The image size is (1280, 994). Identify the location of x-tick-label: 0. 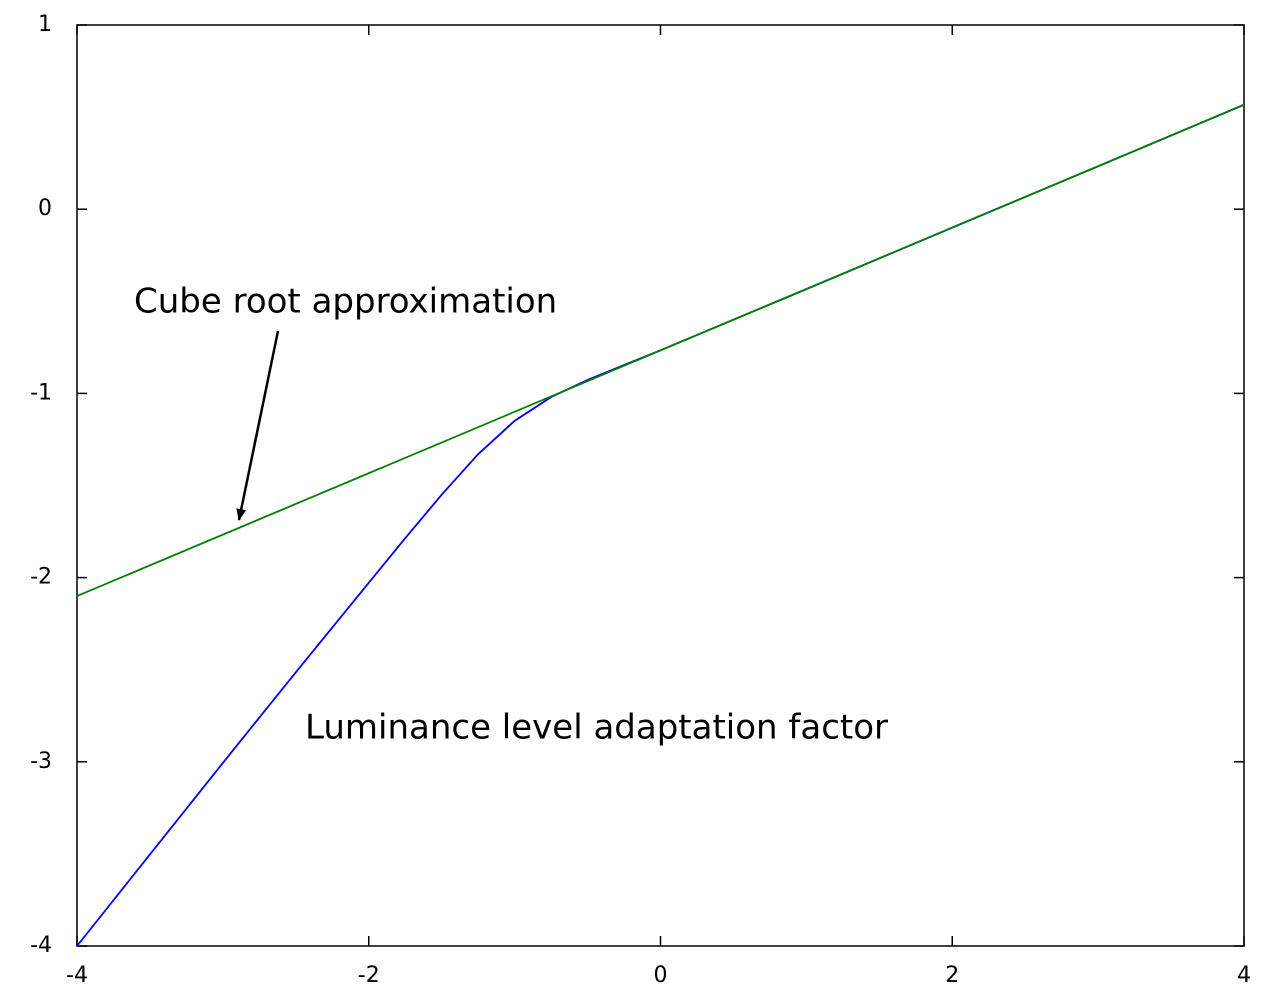
(661, 975).